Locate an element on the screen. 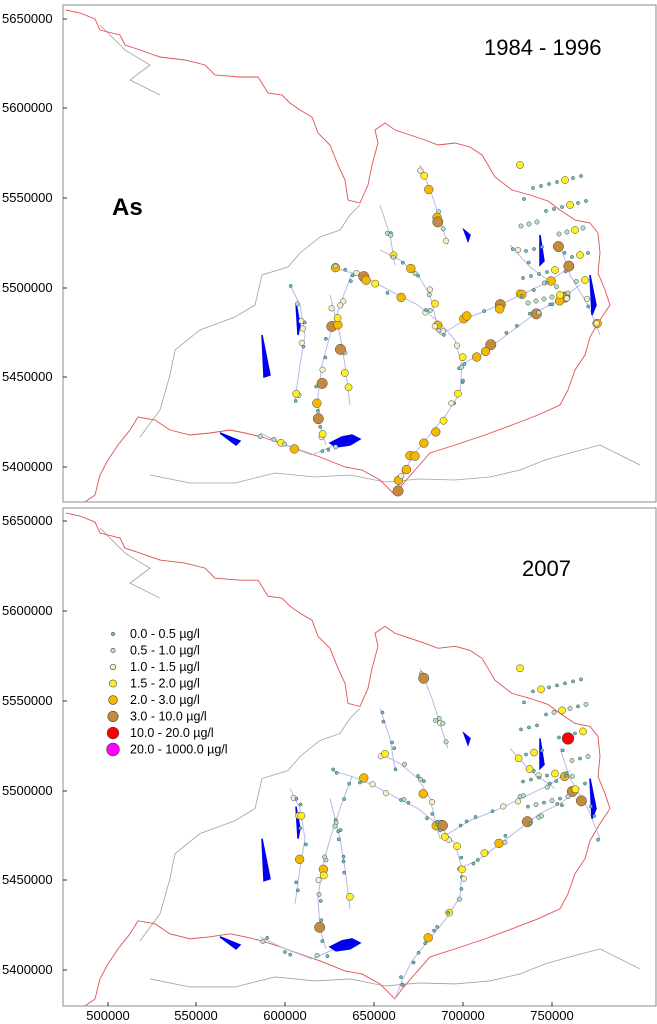  x-tick-label: 750000 is located at coordinates (551, 1015).